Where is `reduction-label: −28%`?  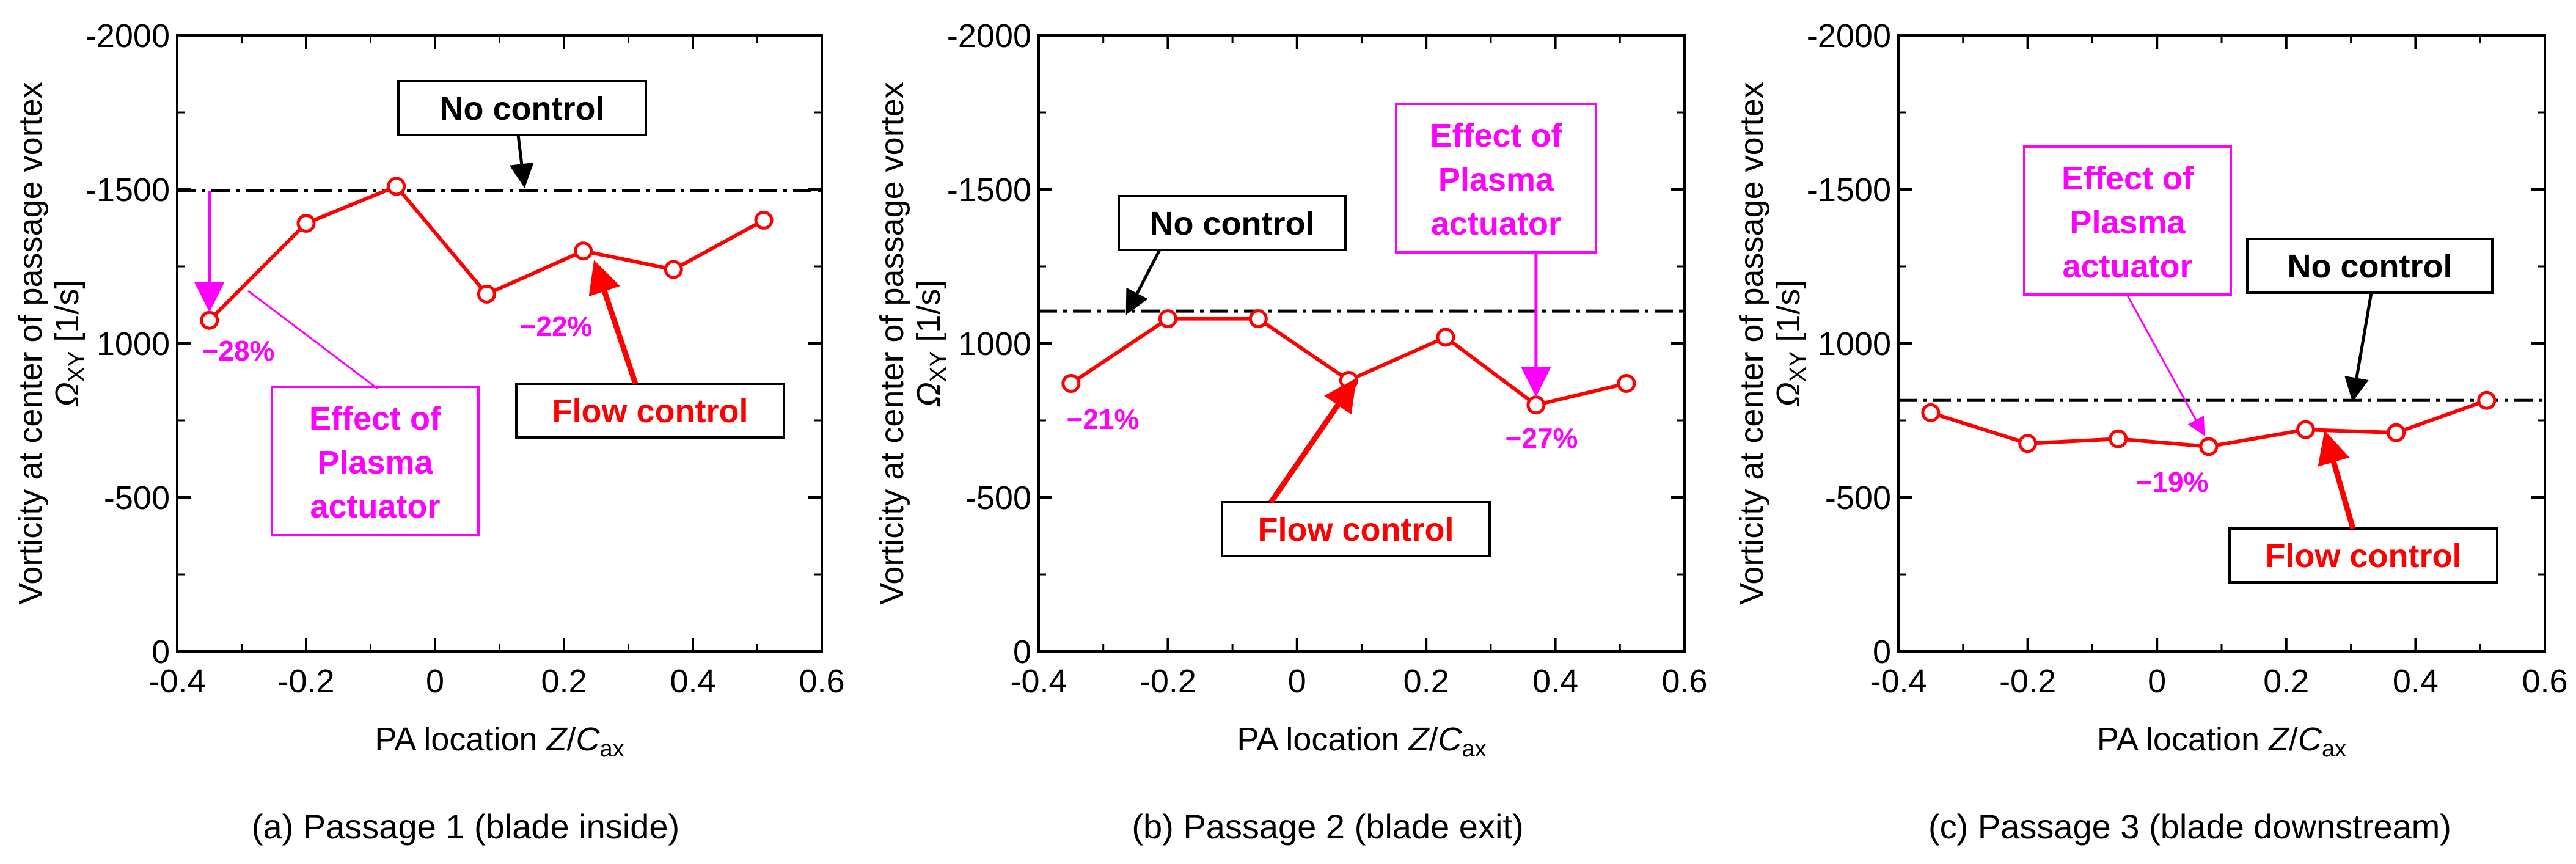
reduction-label: −28% is located at coordinates (238, 351).